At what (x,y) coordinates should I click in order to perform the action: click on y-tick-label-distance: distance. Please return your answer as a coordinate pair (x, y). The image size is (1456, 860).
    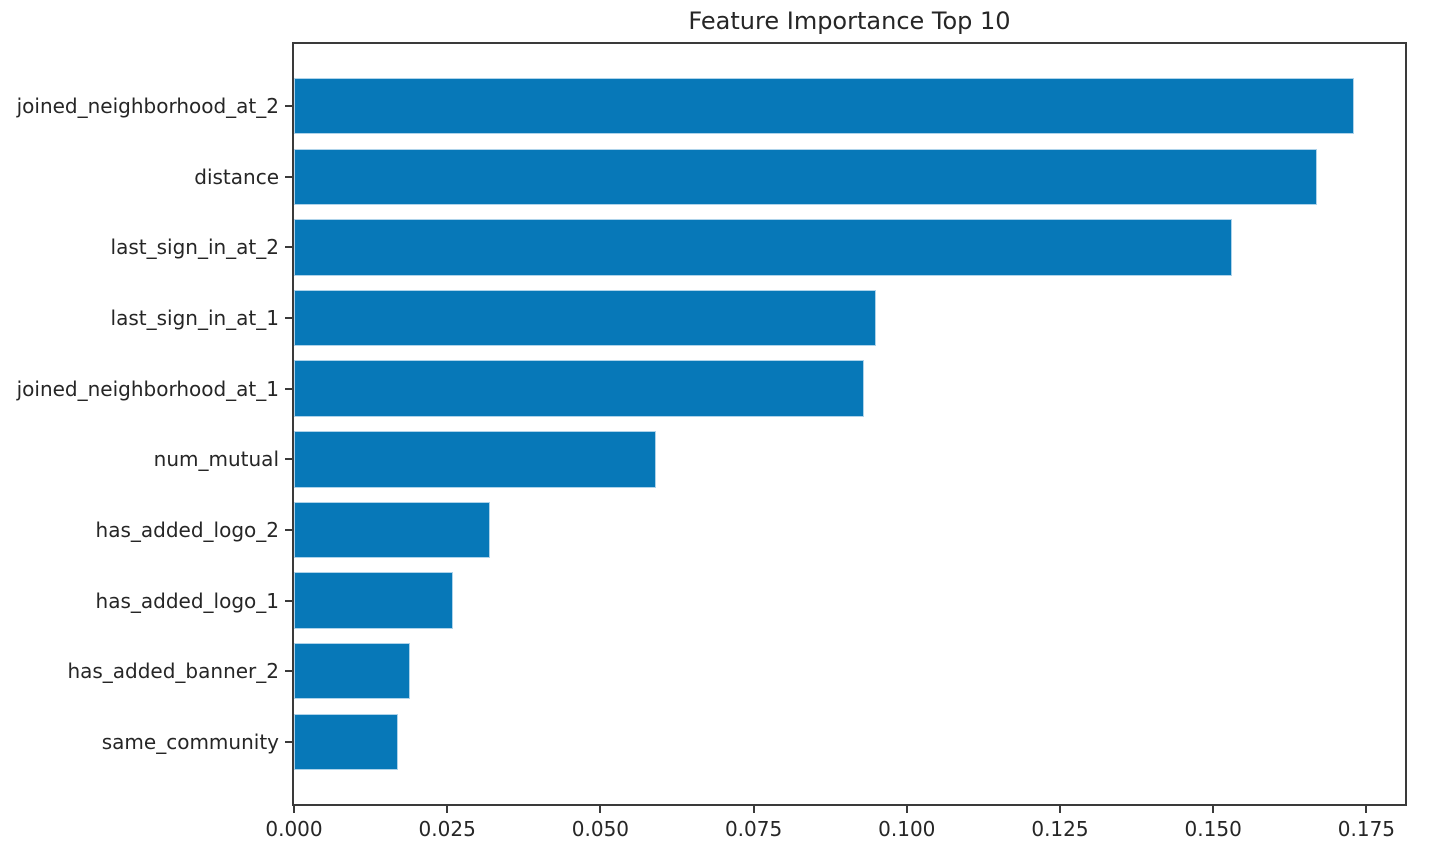
    Looking at the image, I should click on (236, 176).